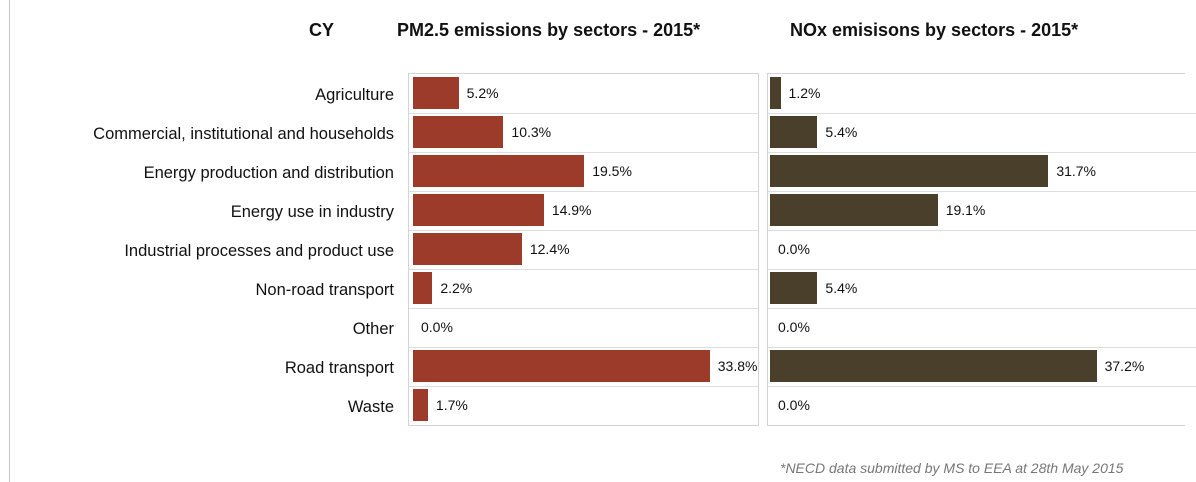 The width and height of the screenshot is (1196, 482). Describe the element at coordinates (612, 171) in the screenshot. I see `pm25-data-label: 19.5%` at that location.